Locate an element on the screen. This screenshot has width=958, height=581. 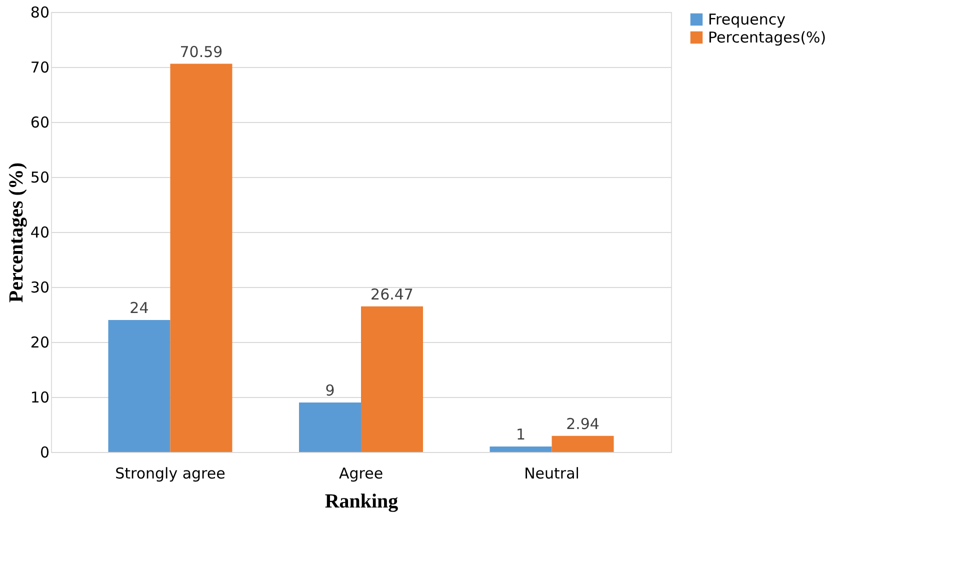
y-axis-title: Percentages (%) is located at coordinates (16, 232).